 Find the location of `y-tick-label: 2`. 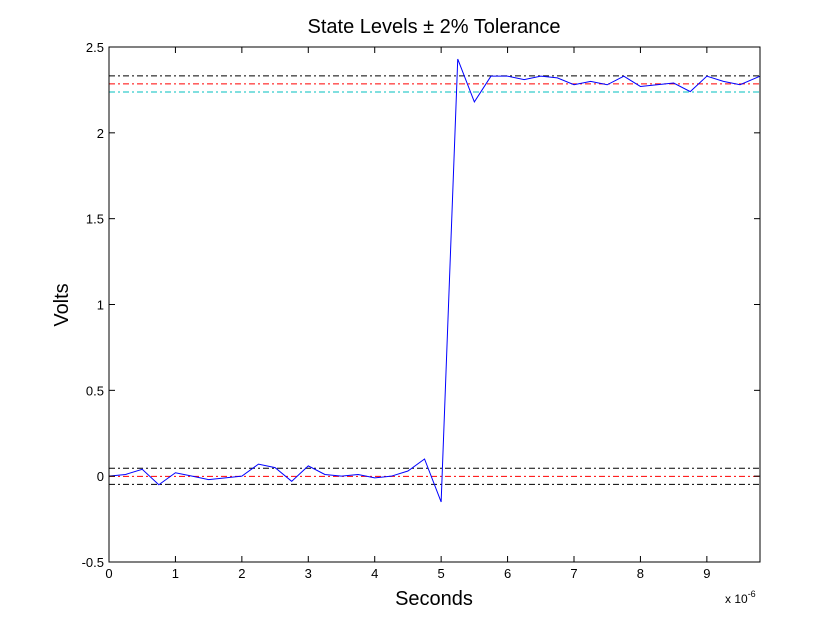

y-tick-label: 2 is located at coordinates (100, 133).